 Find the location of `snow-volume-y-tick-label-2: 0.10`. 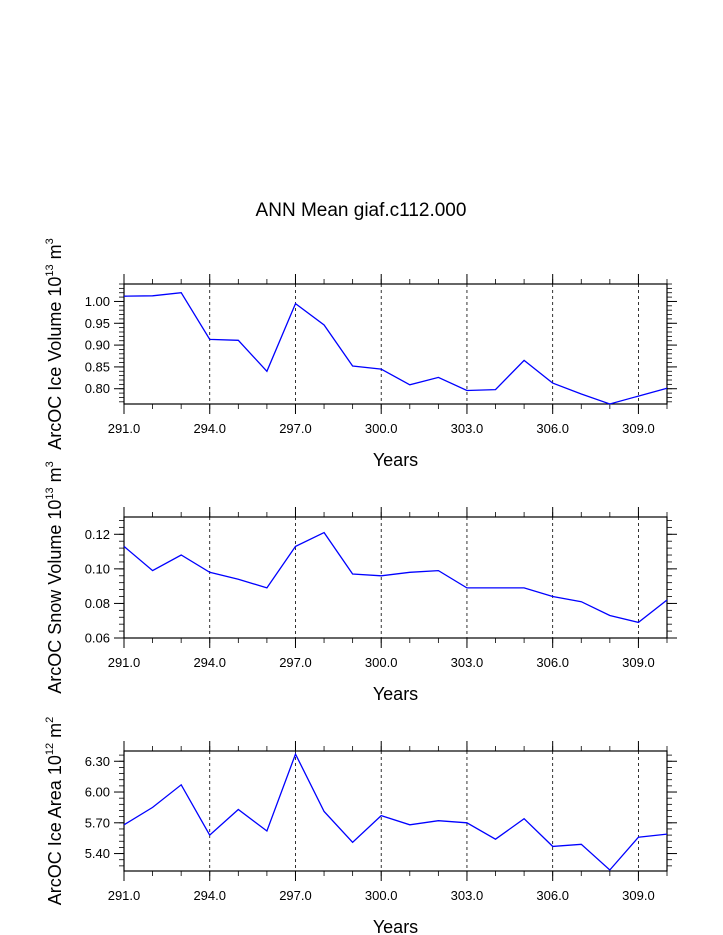

snow-volume-y-tick-label-2: 0.10 is located at coordinates (97, 568).